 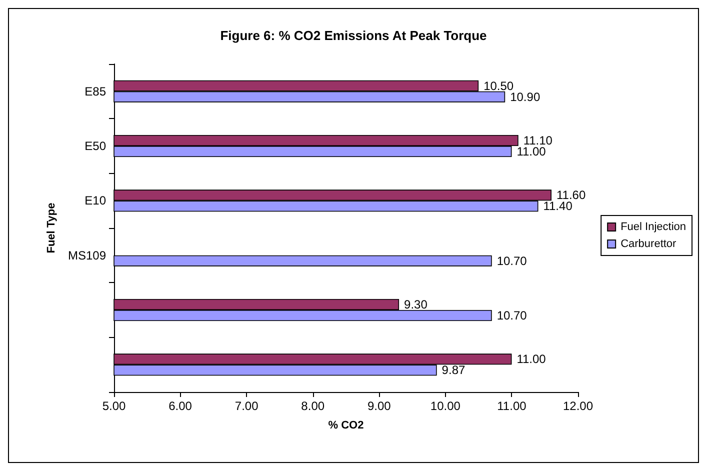 What do you see at coordinates (87, 255) in the screenshot?
I see `y-tick-label: MS109` at bounding box center [87, 255].